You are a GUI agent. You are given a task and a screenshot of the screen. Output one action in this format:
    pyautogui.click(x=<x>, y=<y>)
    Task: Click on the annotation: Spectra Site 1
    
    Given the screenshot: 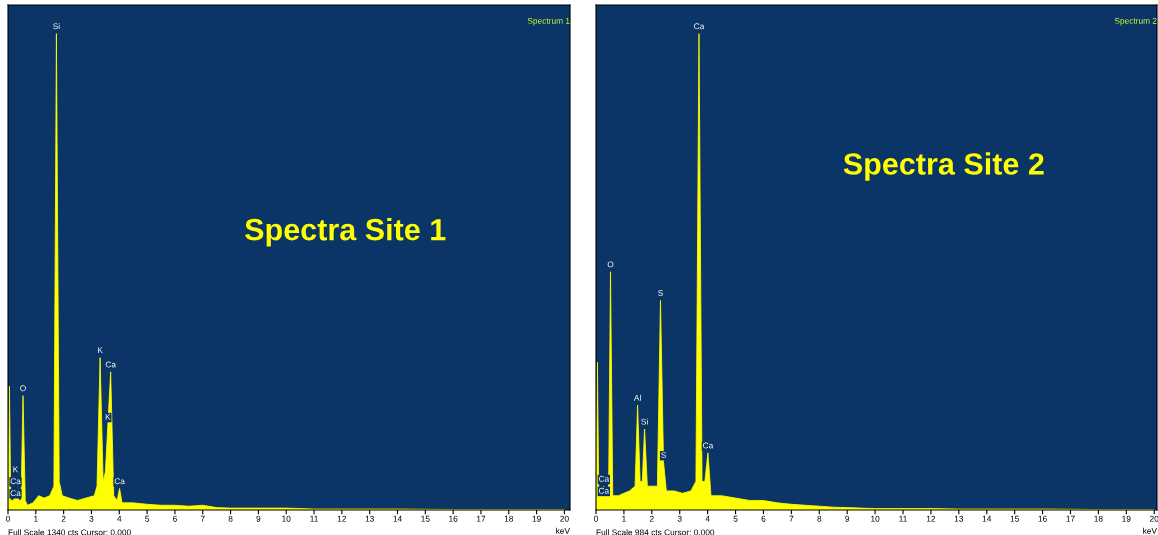 What is the action you would take?
    pyautogui.click(x=345, y=232)
    